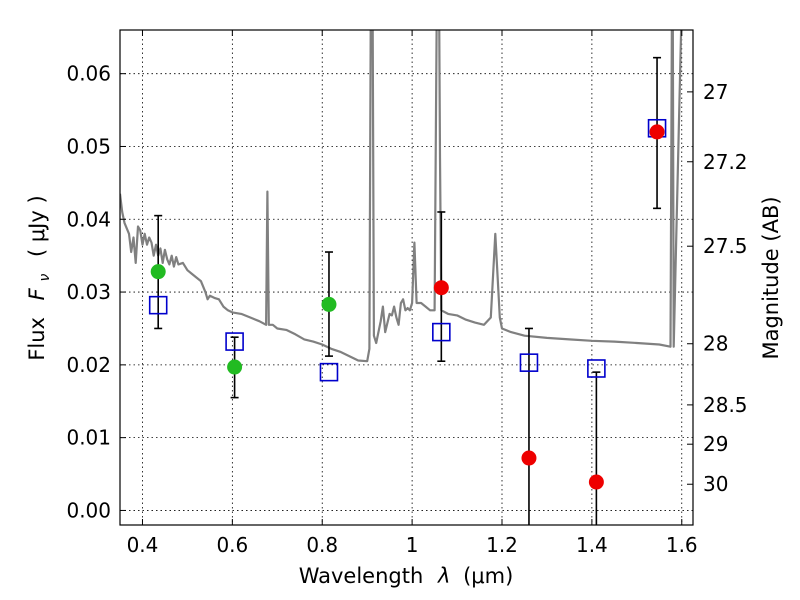 The image size is (800, 600). I want to click on y-tick-label: 0.03, so click(88, 292).